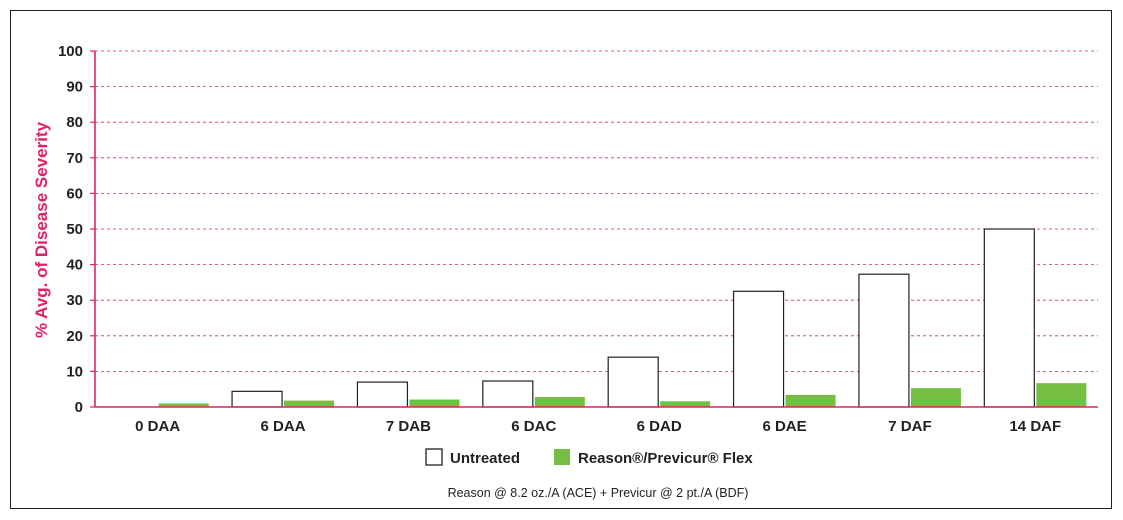  Describe the element at coordinates (485, 458) in the screenshot. I see `legend-label-untreated: Untreated` at that location.